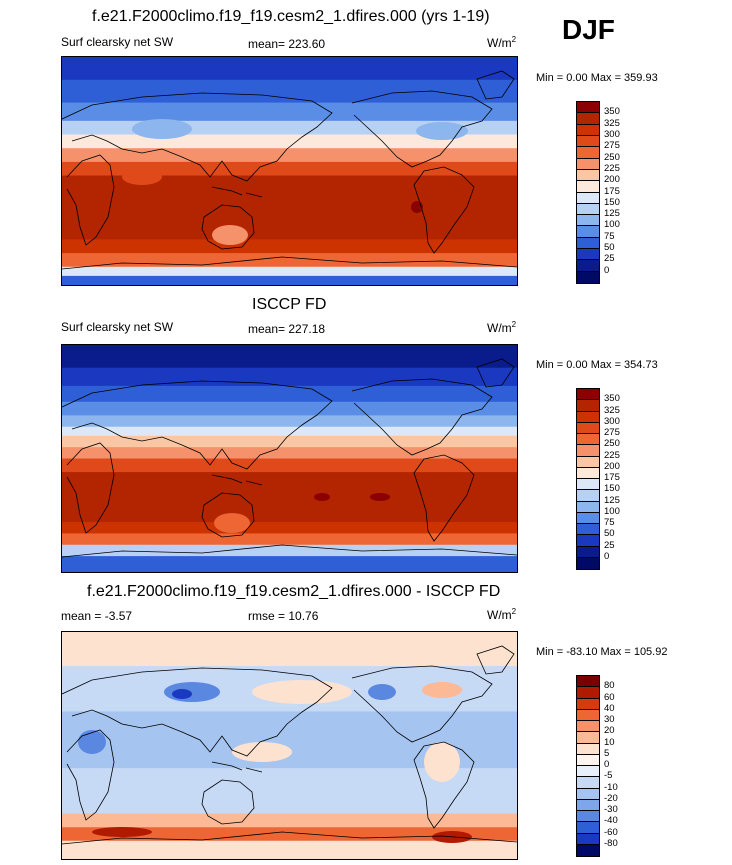  I want to click on panel2-units: W/m2, so click(502, 327).